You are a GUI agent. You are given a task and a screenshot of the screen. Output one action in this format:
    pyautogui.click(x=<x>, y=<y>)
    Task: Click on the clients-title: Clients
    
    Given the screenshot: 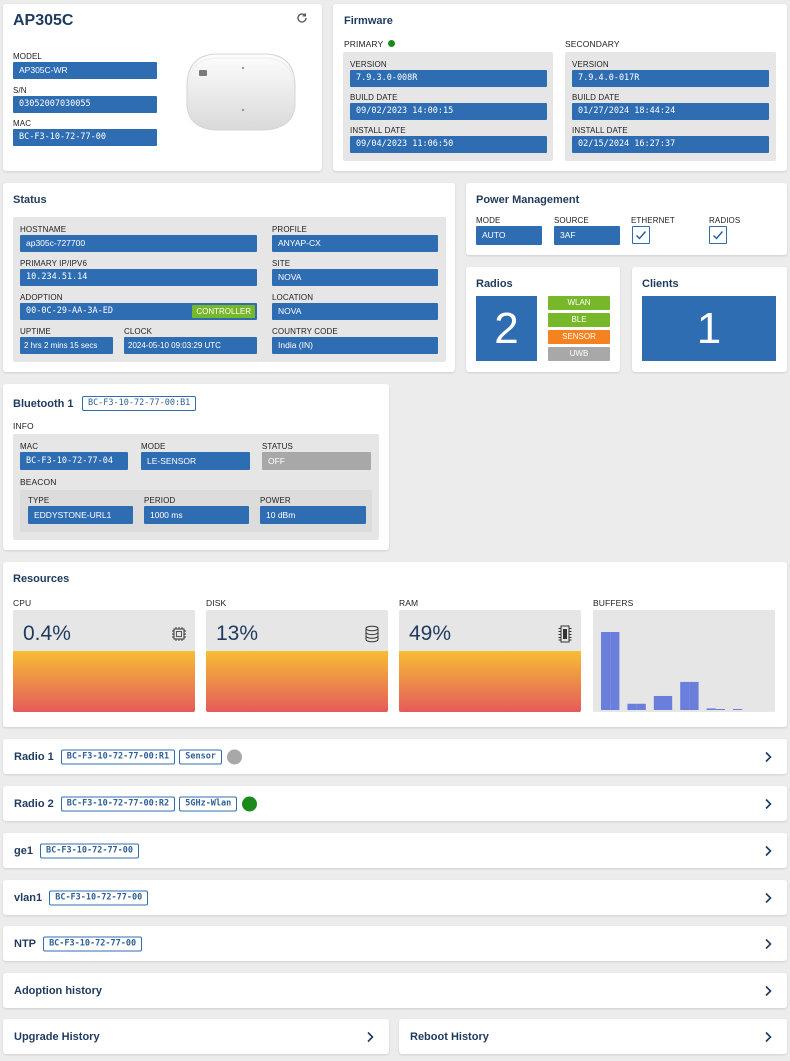 What is the action you would take?
    pyautogui.click(x=660, y=284)
    